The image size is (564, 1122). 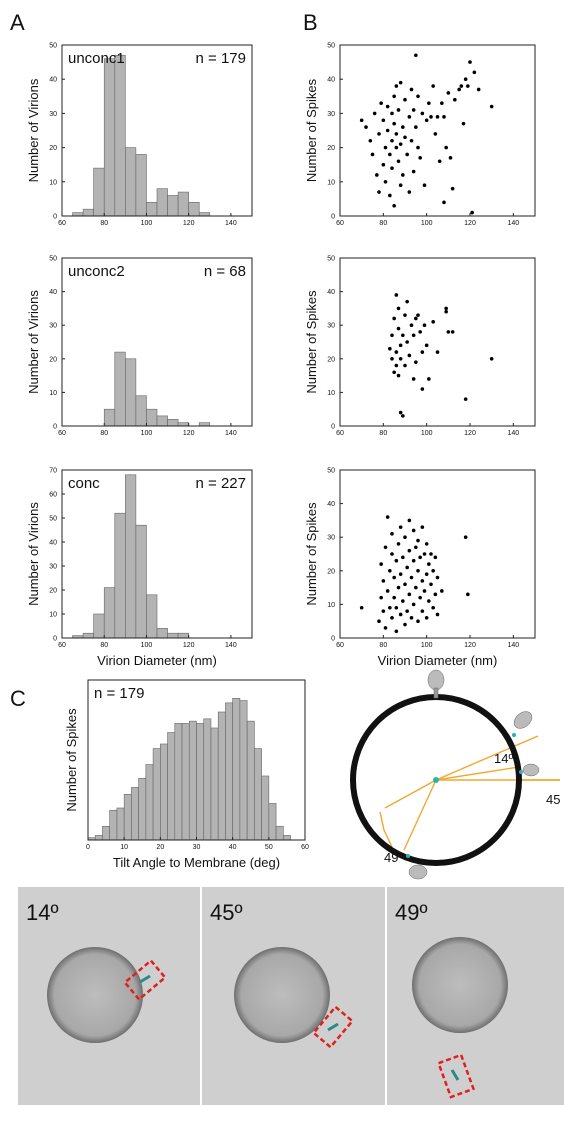 What do you see at coordinates (109, 996) in the screenshot?
I see `micrograph: 14º` at bounding box center [109, 996].